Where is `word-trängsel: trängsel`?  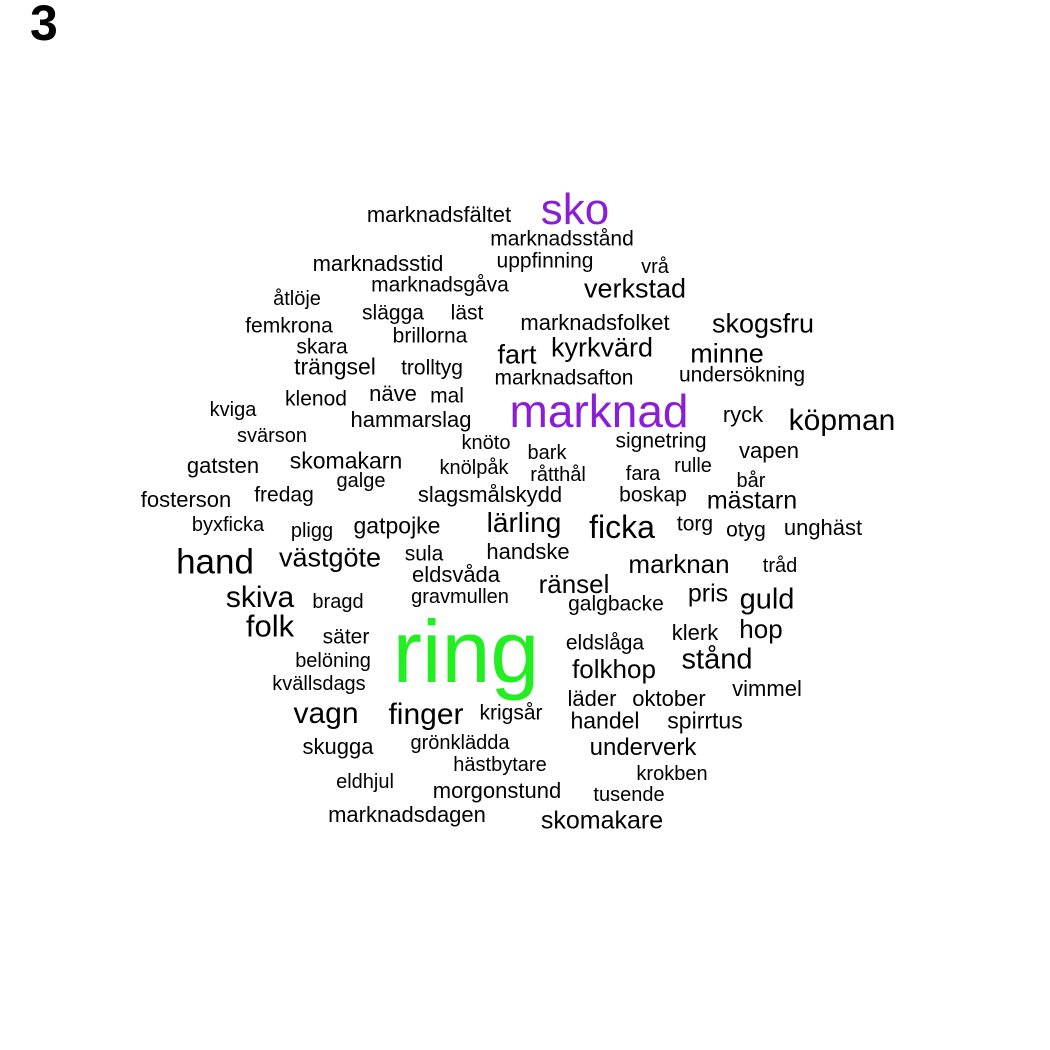 word-trängsel: trängsel is located at coordinates (335, 366).